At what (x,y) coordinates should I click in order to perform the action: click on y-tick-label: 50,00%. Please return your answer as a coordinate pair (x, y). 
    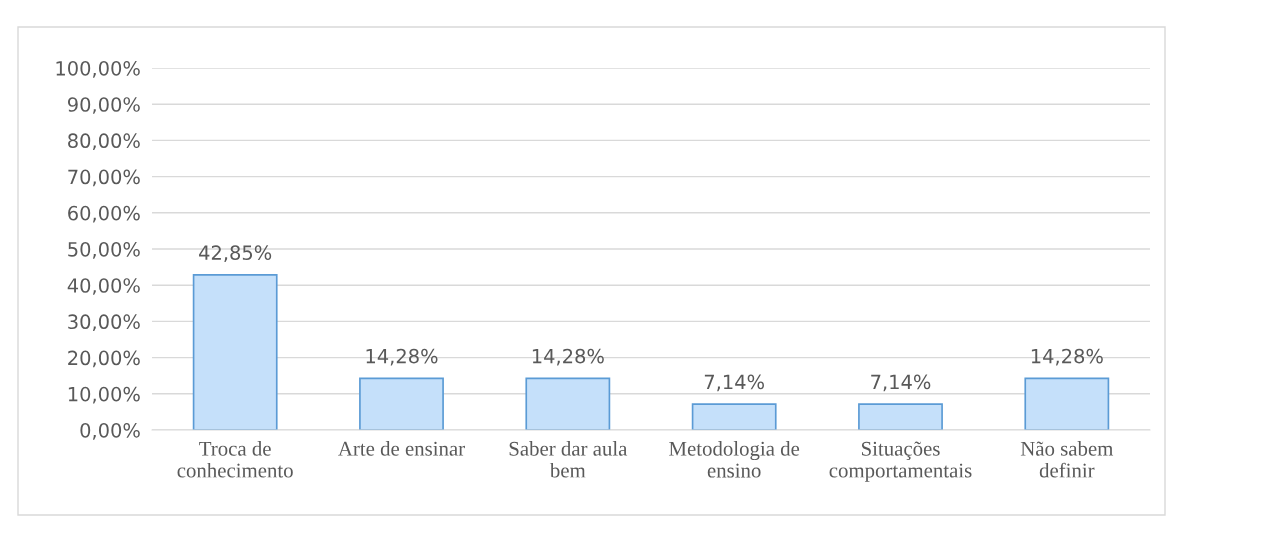
    Looking at the image, I should click on (104, 250).